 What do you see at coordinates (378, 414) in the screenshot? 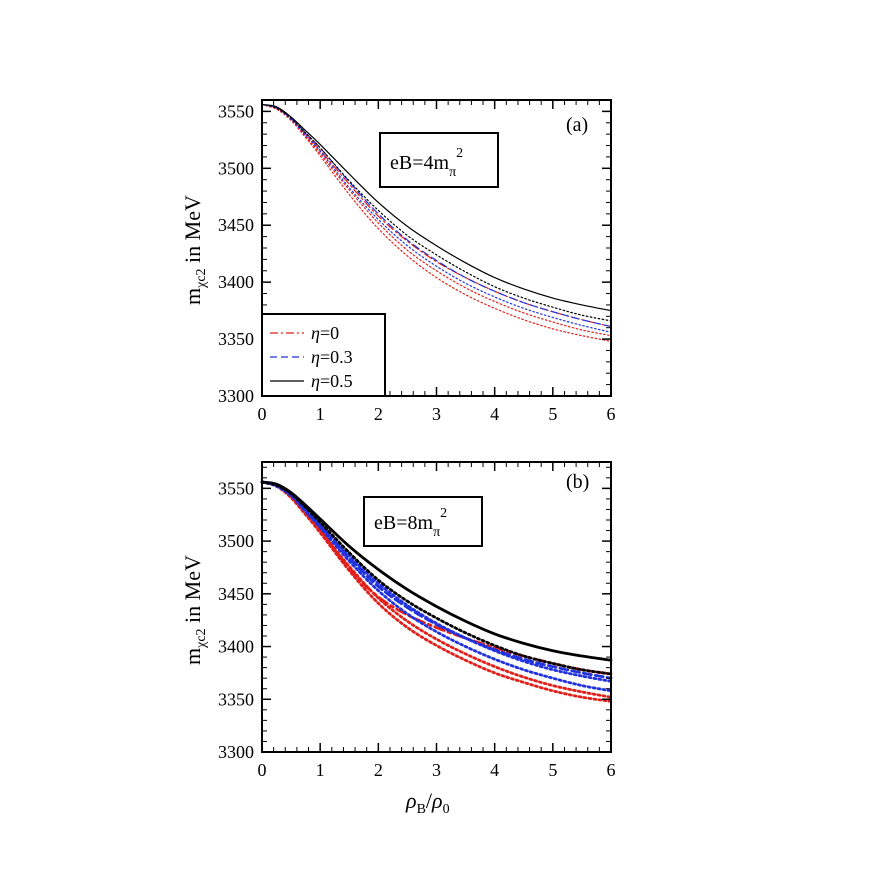
I see `panel-a-x-tick-label: 2` at bounding box center [378, 414].